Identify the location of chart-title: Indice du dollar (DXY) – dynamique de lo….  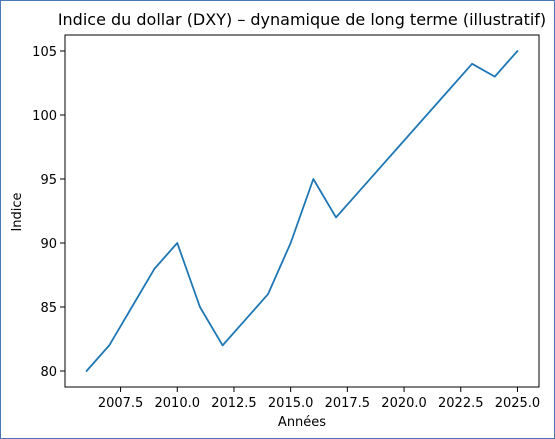
(302, 19).